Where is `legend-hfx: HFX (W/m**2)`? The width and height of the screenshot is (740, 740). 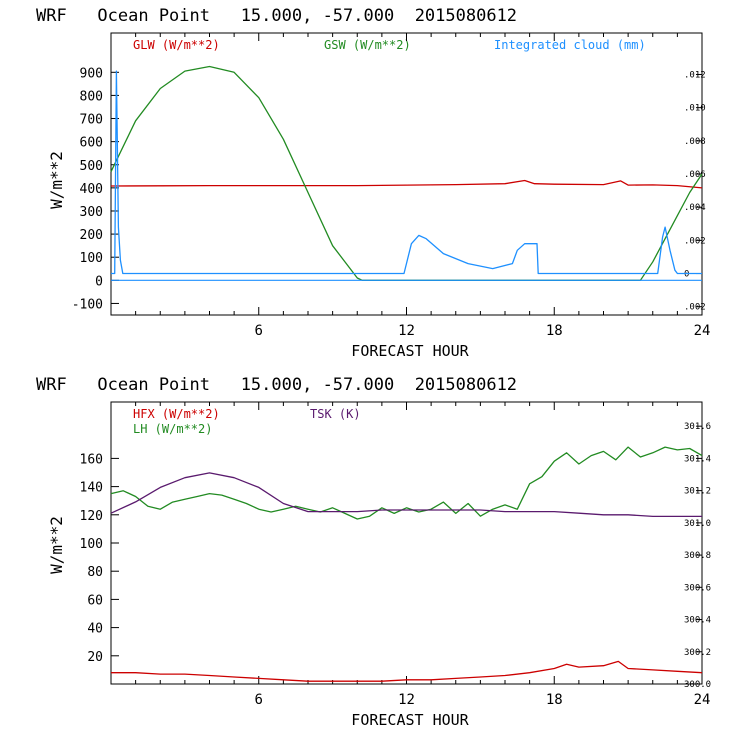 legend-hfx: HFX (W/m**2) is located at coordinates (176, 414).